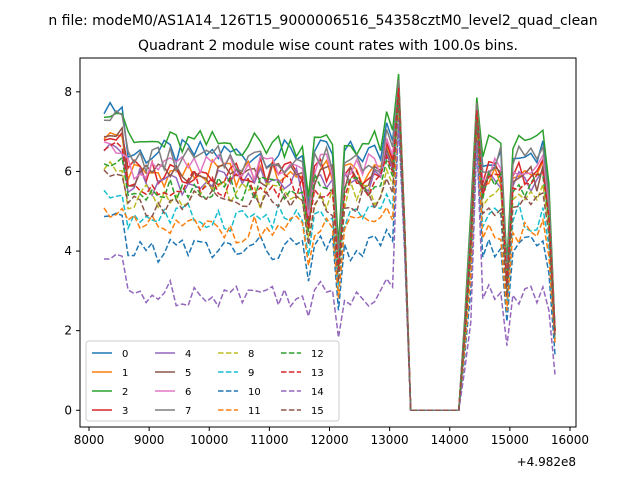 The height and width of the screenshot is (484, 640). What do you see at coordinates (125, 373) in the screenshot?
I see `legend-label-1: 1` at bounding box center [125, 373].